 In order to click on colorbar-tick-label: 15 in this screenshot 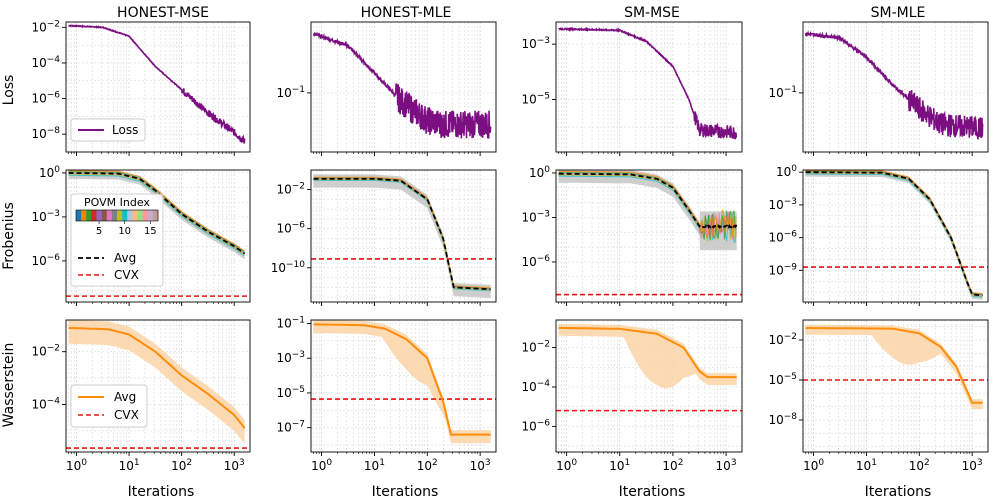, I will do `click(150, 231)`.